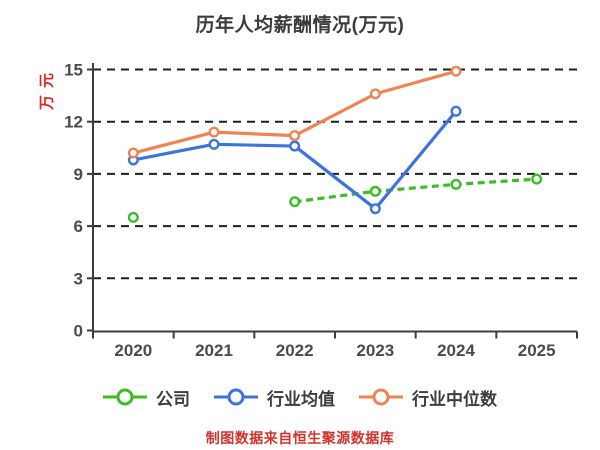  I want to click on x-tick-label: 2021, so click(214, 350).